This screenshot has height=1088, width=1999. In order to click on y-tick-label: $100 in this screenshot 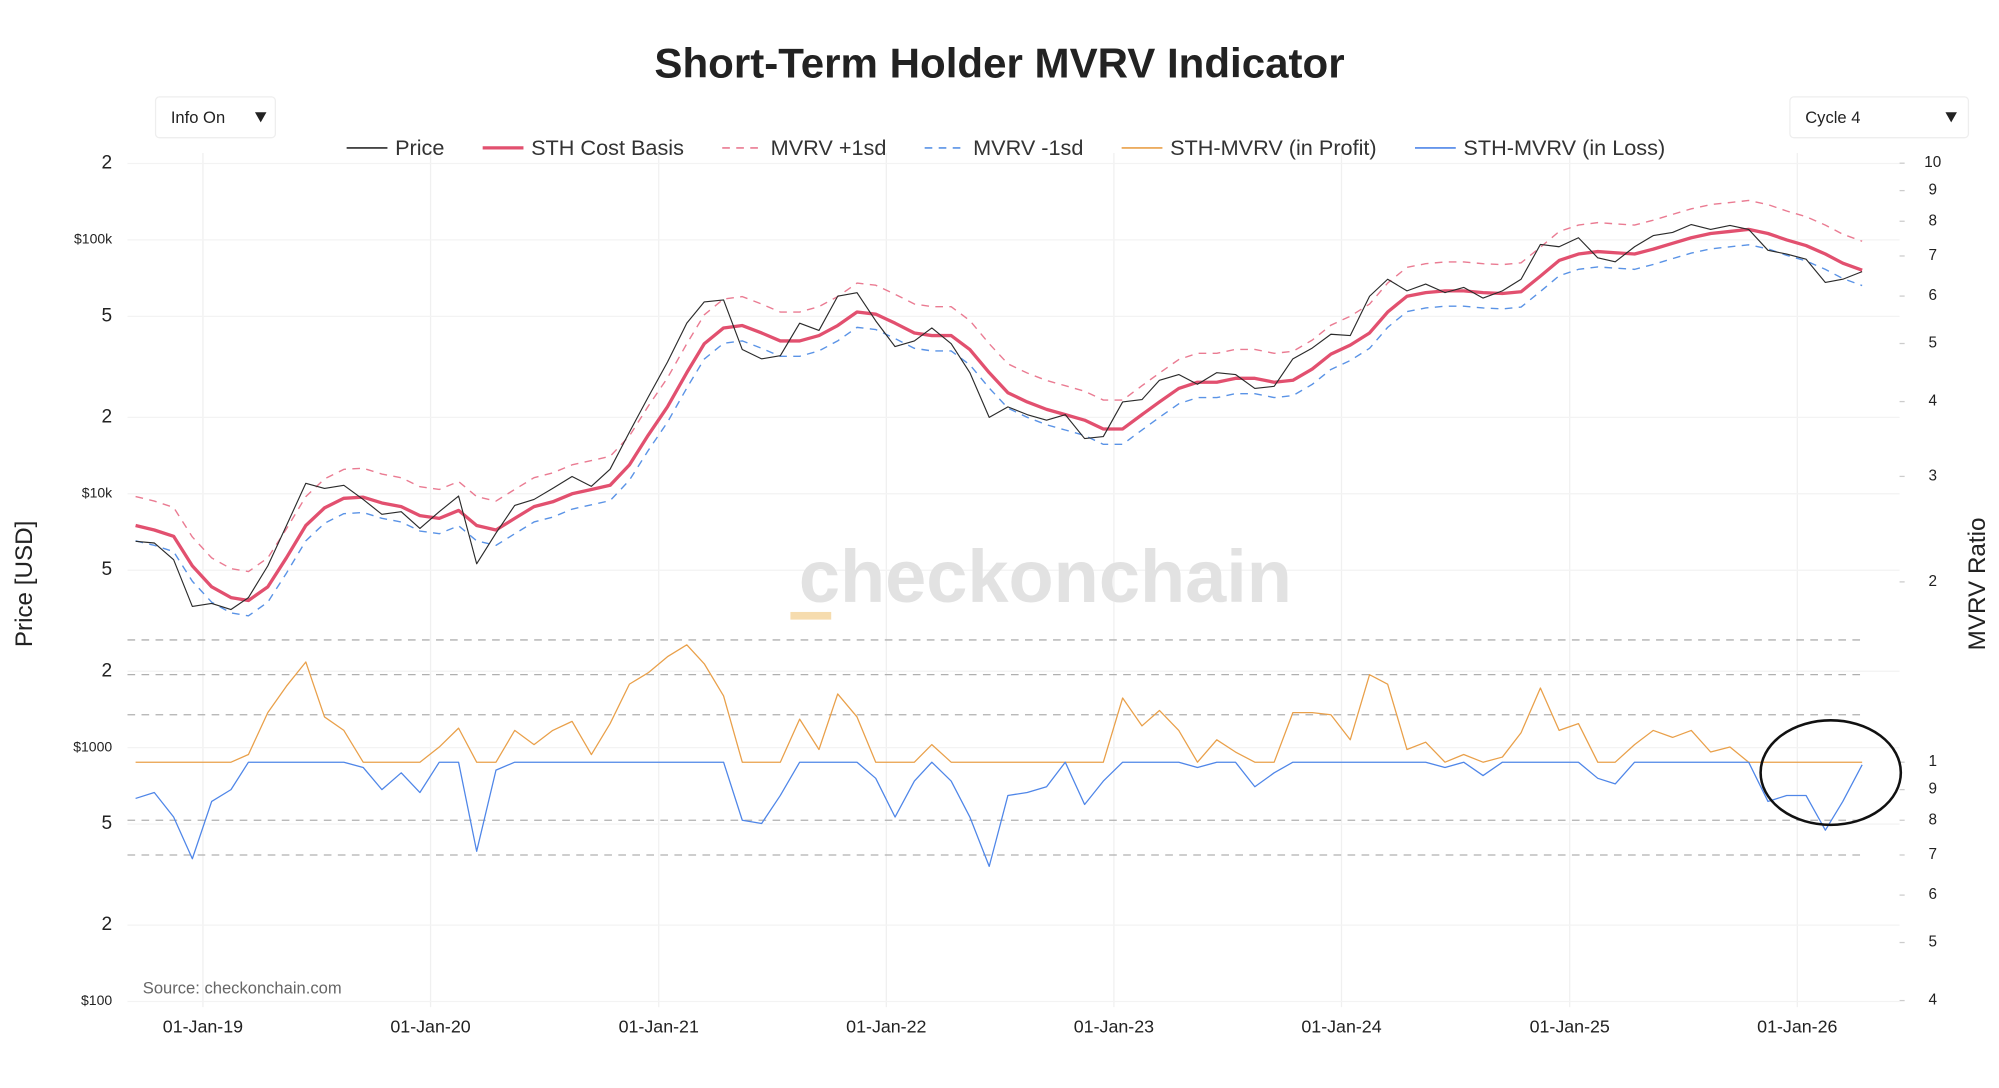, I will do `click(96, 1000)`.